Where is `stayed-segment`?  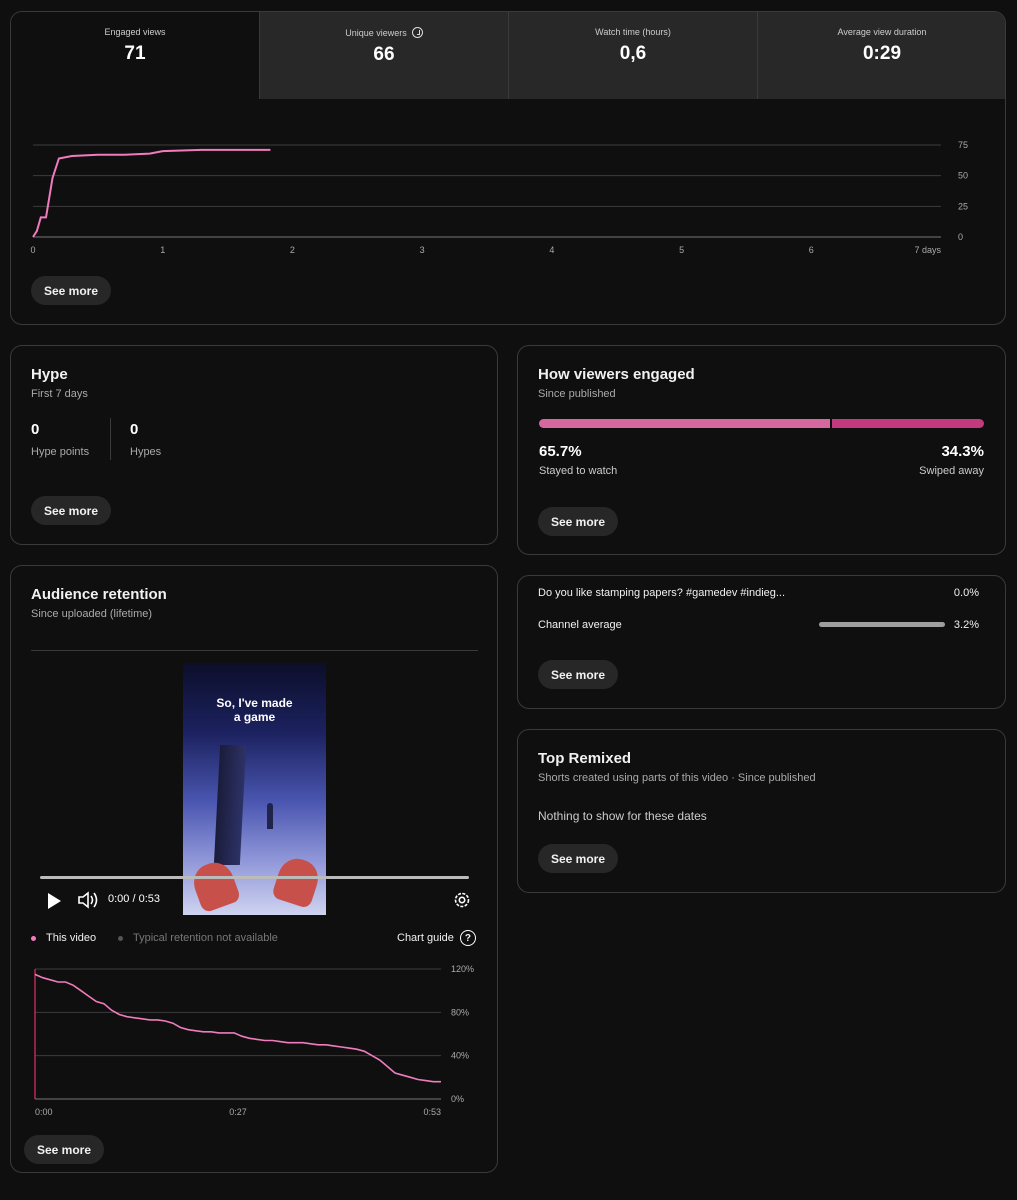
stayed-segment is located at coordinates (684, 423).